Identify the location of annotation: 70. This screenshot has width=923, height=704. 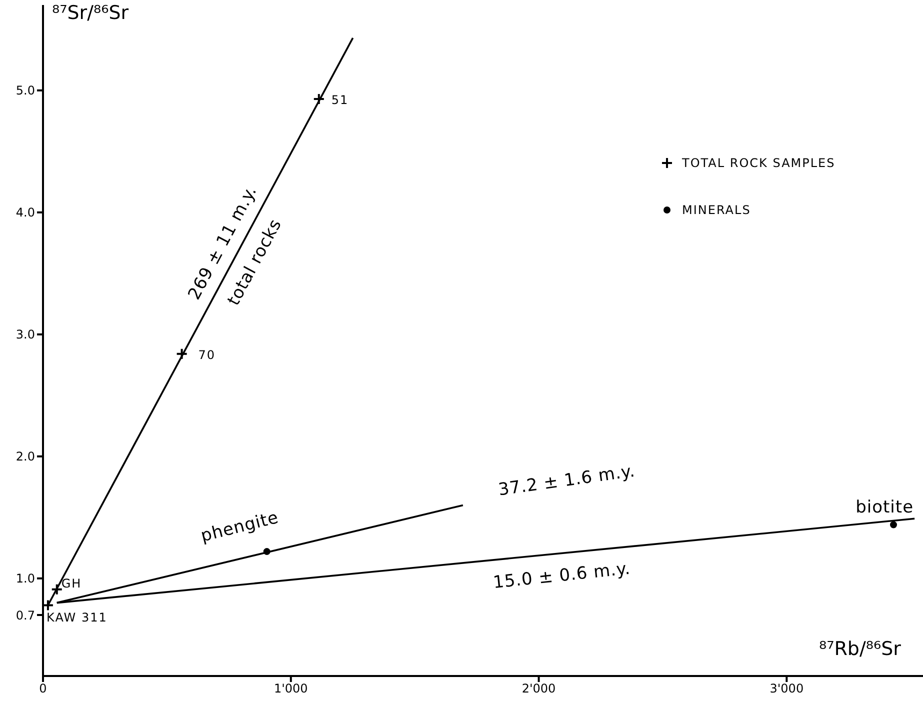
(207, 355).